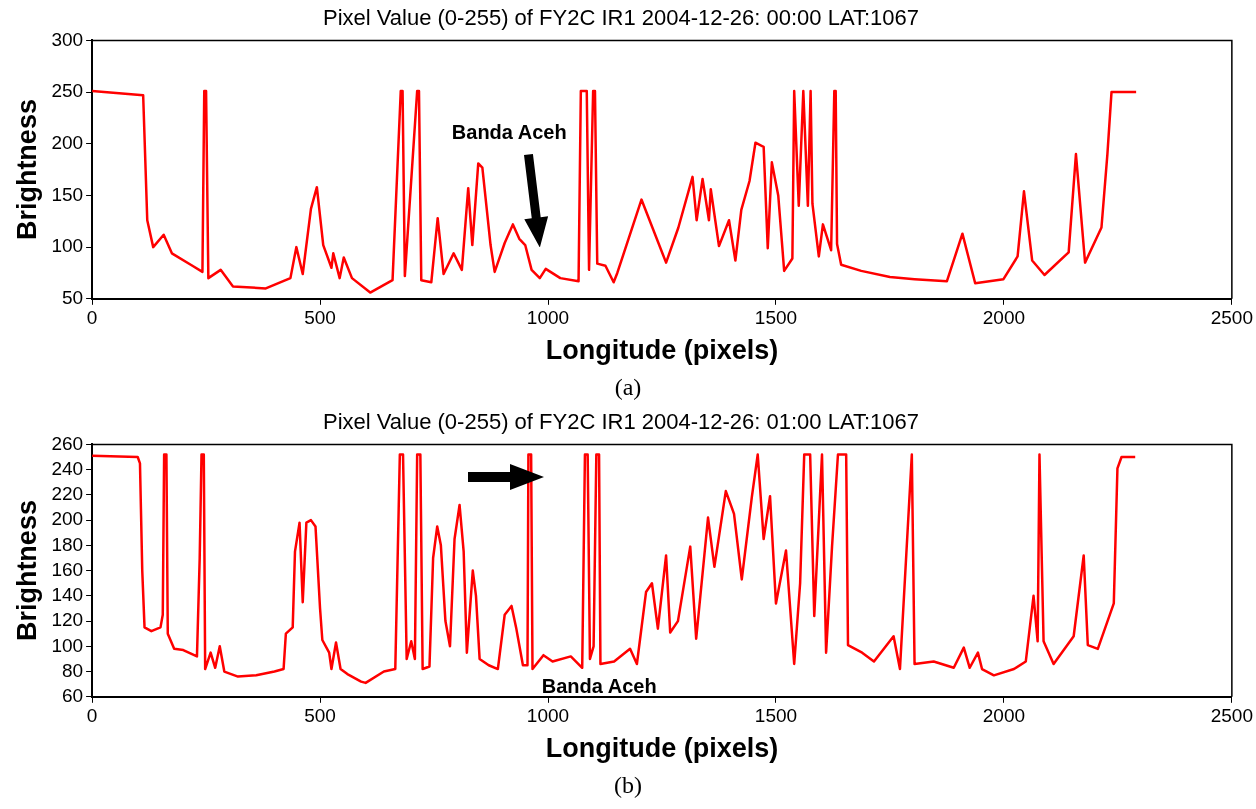 This screenshot has height=809, width=1256. What do you see at coordinates (67, 620) in the screenshot?
I see `y-tick-label: 120` at bounding box center [67, 620].